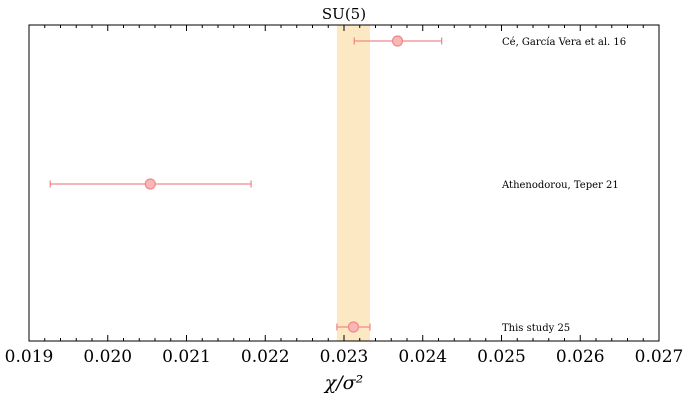  Describe the element at coordinates (107, 357) in the screenshot. I see `x-tick-label: 0.020` at that location.